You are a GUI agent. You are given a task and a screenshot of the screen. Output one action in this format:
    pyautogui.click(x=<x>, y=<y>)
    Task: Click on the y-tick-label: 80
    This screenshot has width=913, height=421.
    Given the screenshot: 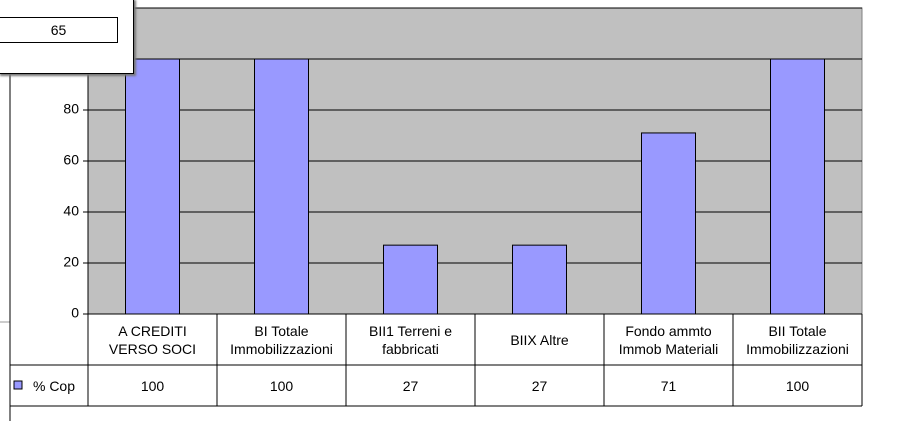 What is the action you would take?
    pyautogui.click(x=71, y=109)
    